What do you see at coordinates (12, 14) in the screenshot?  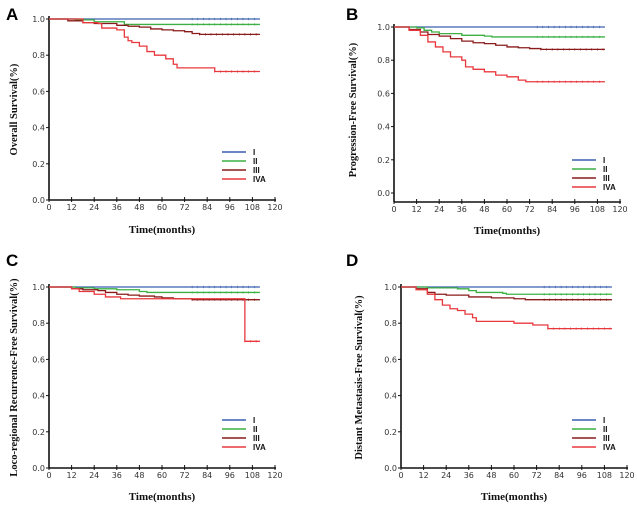 I see `panel-letter: A` at bounding box center [12, 14].